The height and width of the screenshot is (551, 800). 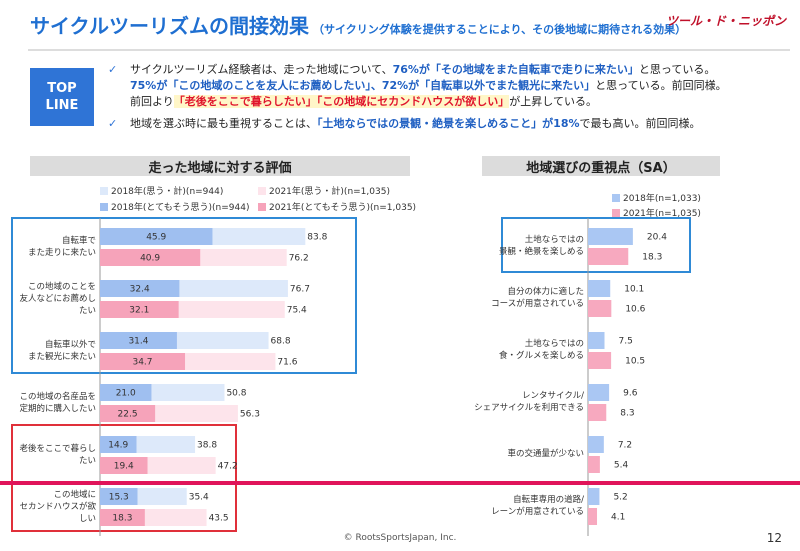 I want to click on category-label: 車の交通量が少ない, so click(x=545, y=454).